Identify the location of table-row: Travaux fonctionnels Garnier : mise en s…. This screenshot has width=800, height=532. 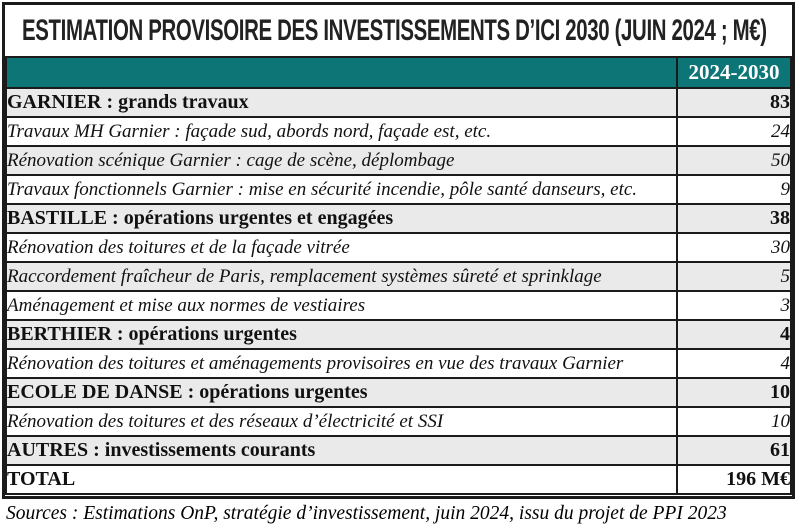
(398, 189).